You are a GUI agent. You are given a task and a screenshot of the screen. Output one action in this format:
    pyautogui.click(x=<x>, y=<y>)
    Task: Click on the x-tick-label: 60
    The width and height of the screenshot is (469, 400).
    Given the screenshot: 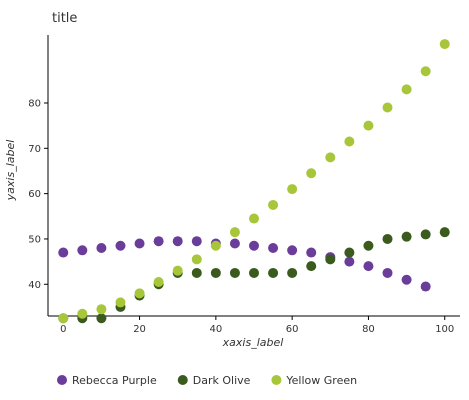 What is the action you would take?
    pyautogui.click(x=292, y=329)
    